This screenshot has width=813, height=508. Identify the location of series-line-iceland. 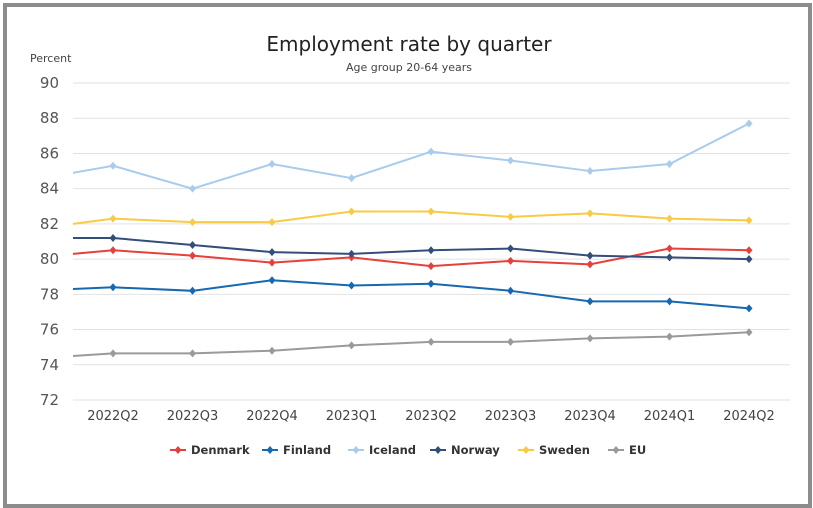
(411, 156).